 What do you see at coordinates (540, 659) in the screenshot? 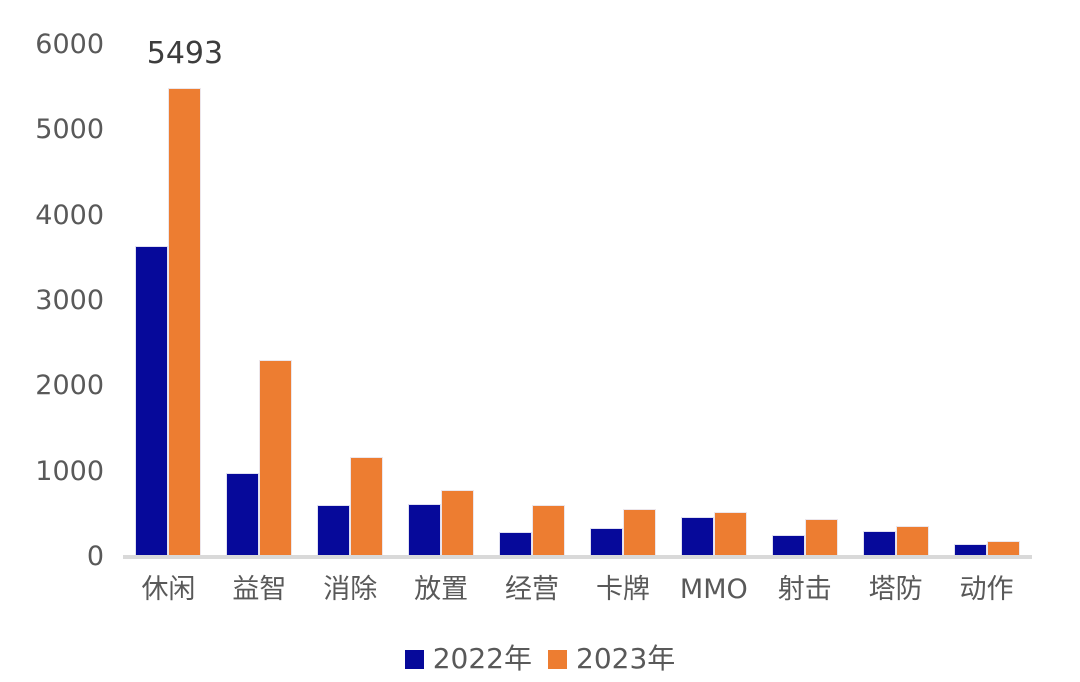
I see `legend: 2022年 2023年` at bounding box center [540, 659].